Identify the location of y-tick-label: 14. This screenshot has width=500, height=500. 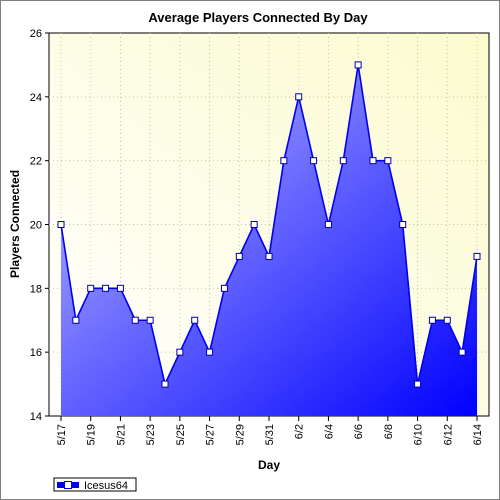
(36, 417).